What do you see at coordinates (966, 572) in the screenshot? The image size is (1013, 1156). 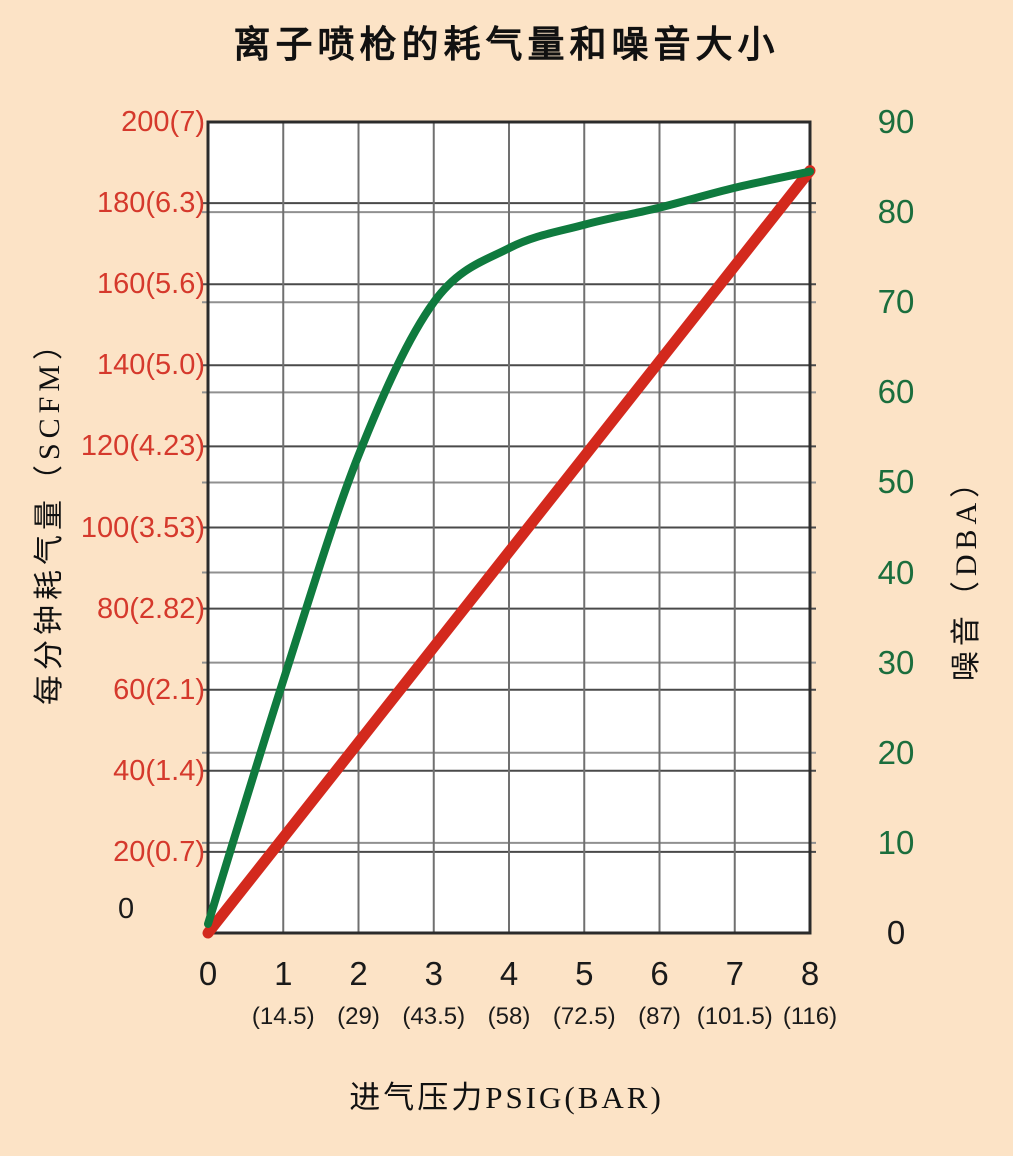 I see `right-axis-title: 噪音（DBA）` at bounding box center [966, 572].